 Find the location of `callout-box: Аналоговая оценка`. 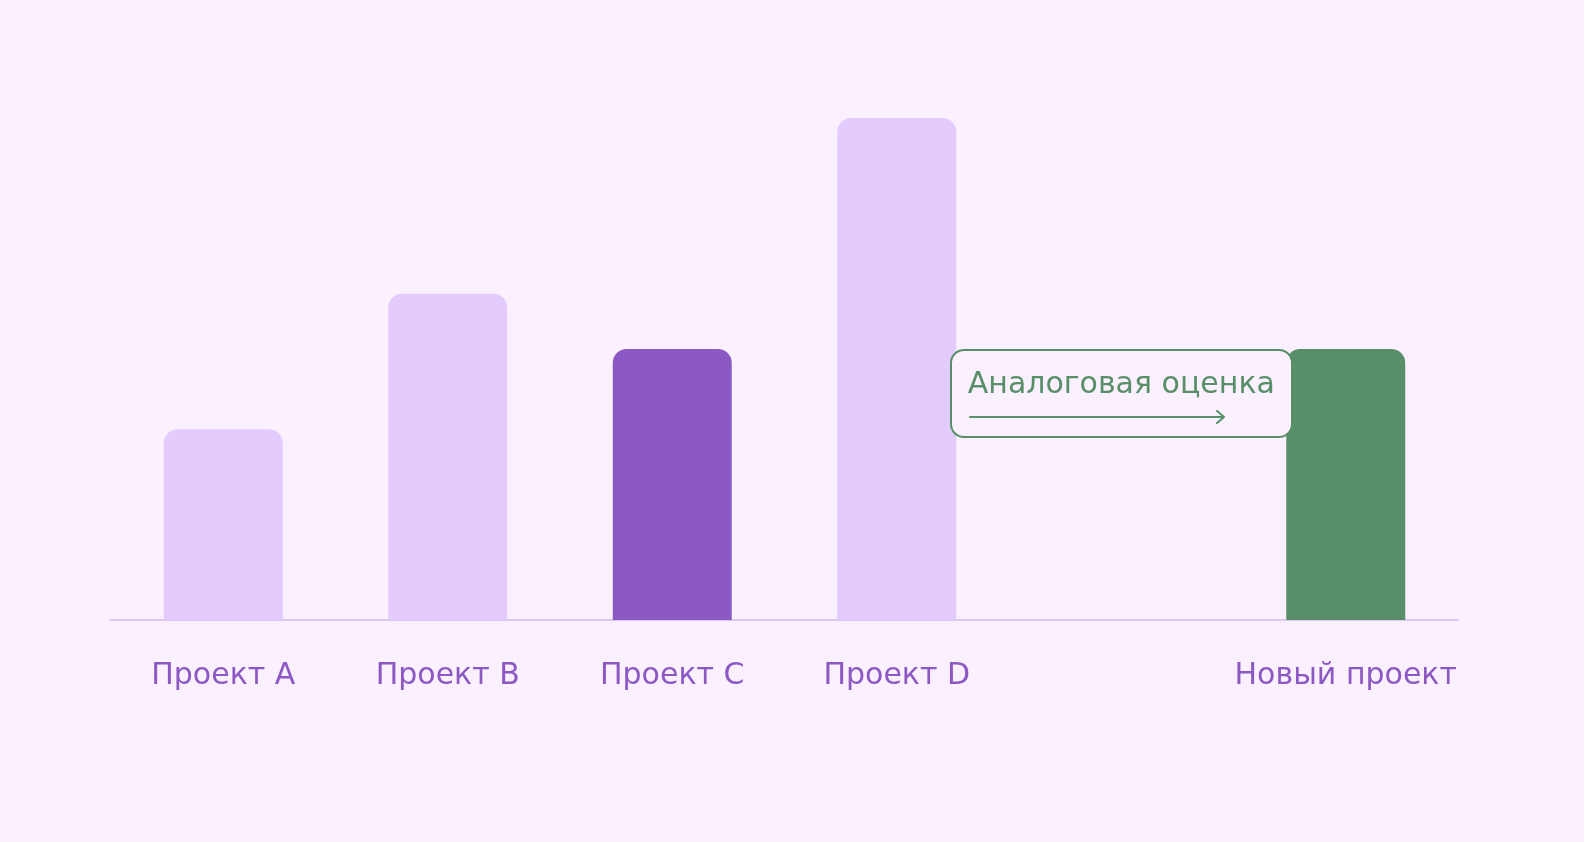

callout-box: Аналоговая оценка is located at coordinates (1121, 393).